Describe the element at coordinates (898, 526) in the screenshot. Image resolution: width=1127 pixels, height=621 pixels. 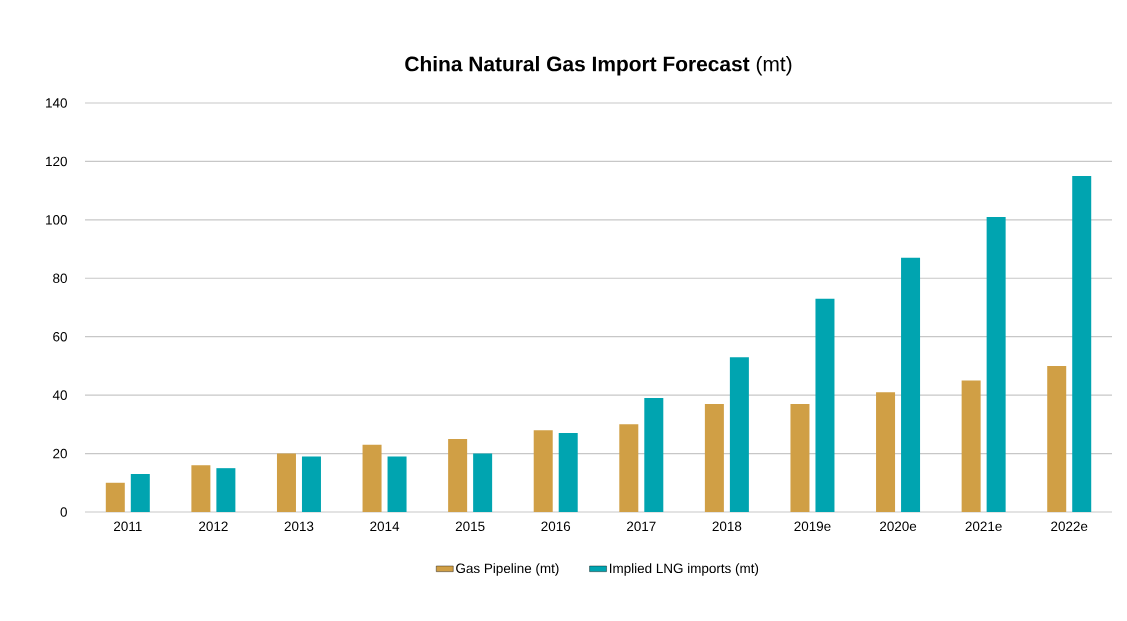
I see `x-tick-label: 2020e` at that location.